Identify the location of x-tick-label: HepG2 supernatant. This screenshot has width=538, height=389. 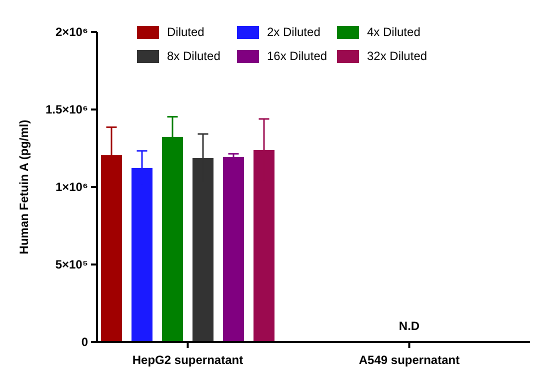
(188, 360).